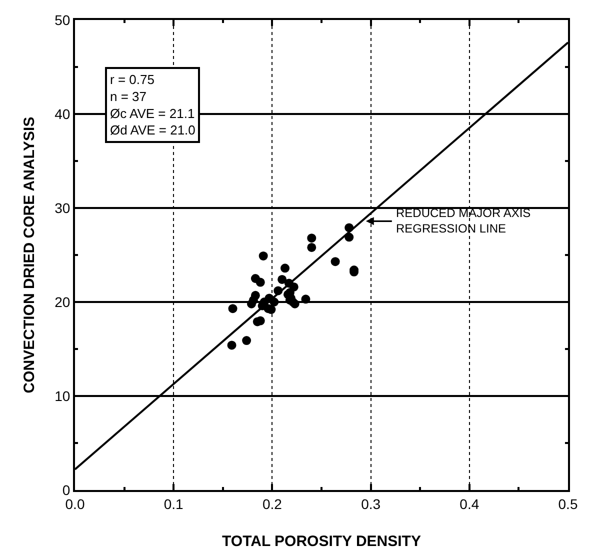 This screenshot has height=550, width=590. I want to click on y-tick-label: 40, so click(62, 114).